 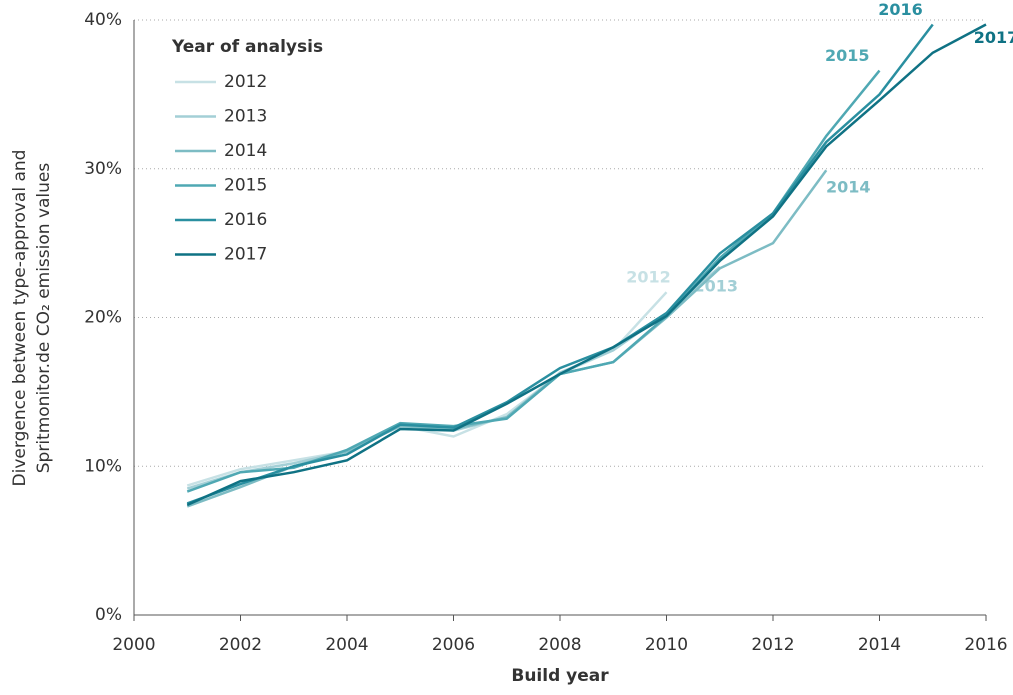 I want to click on x-tick-label: 2014, so click(x=879, y=645).